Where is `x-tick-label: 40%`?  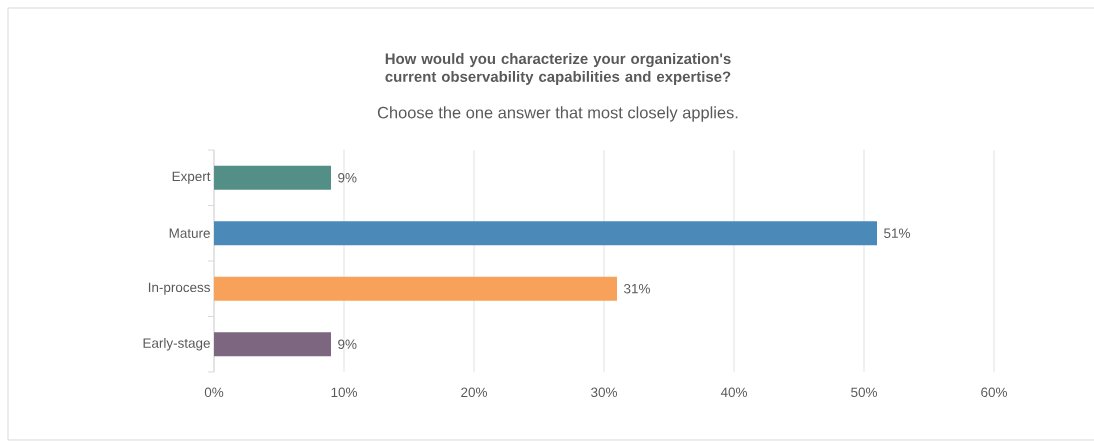
x-tick-label: 40% is located at coordinates (733, 392).